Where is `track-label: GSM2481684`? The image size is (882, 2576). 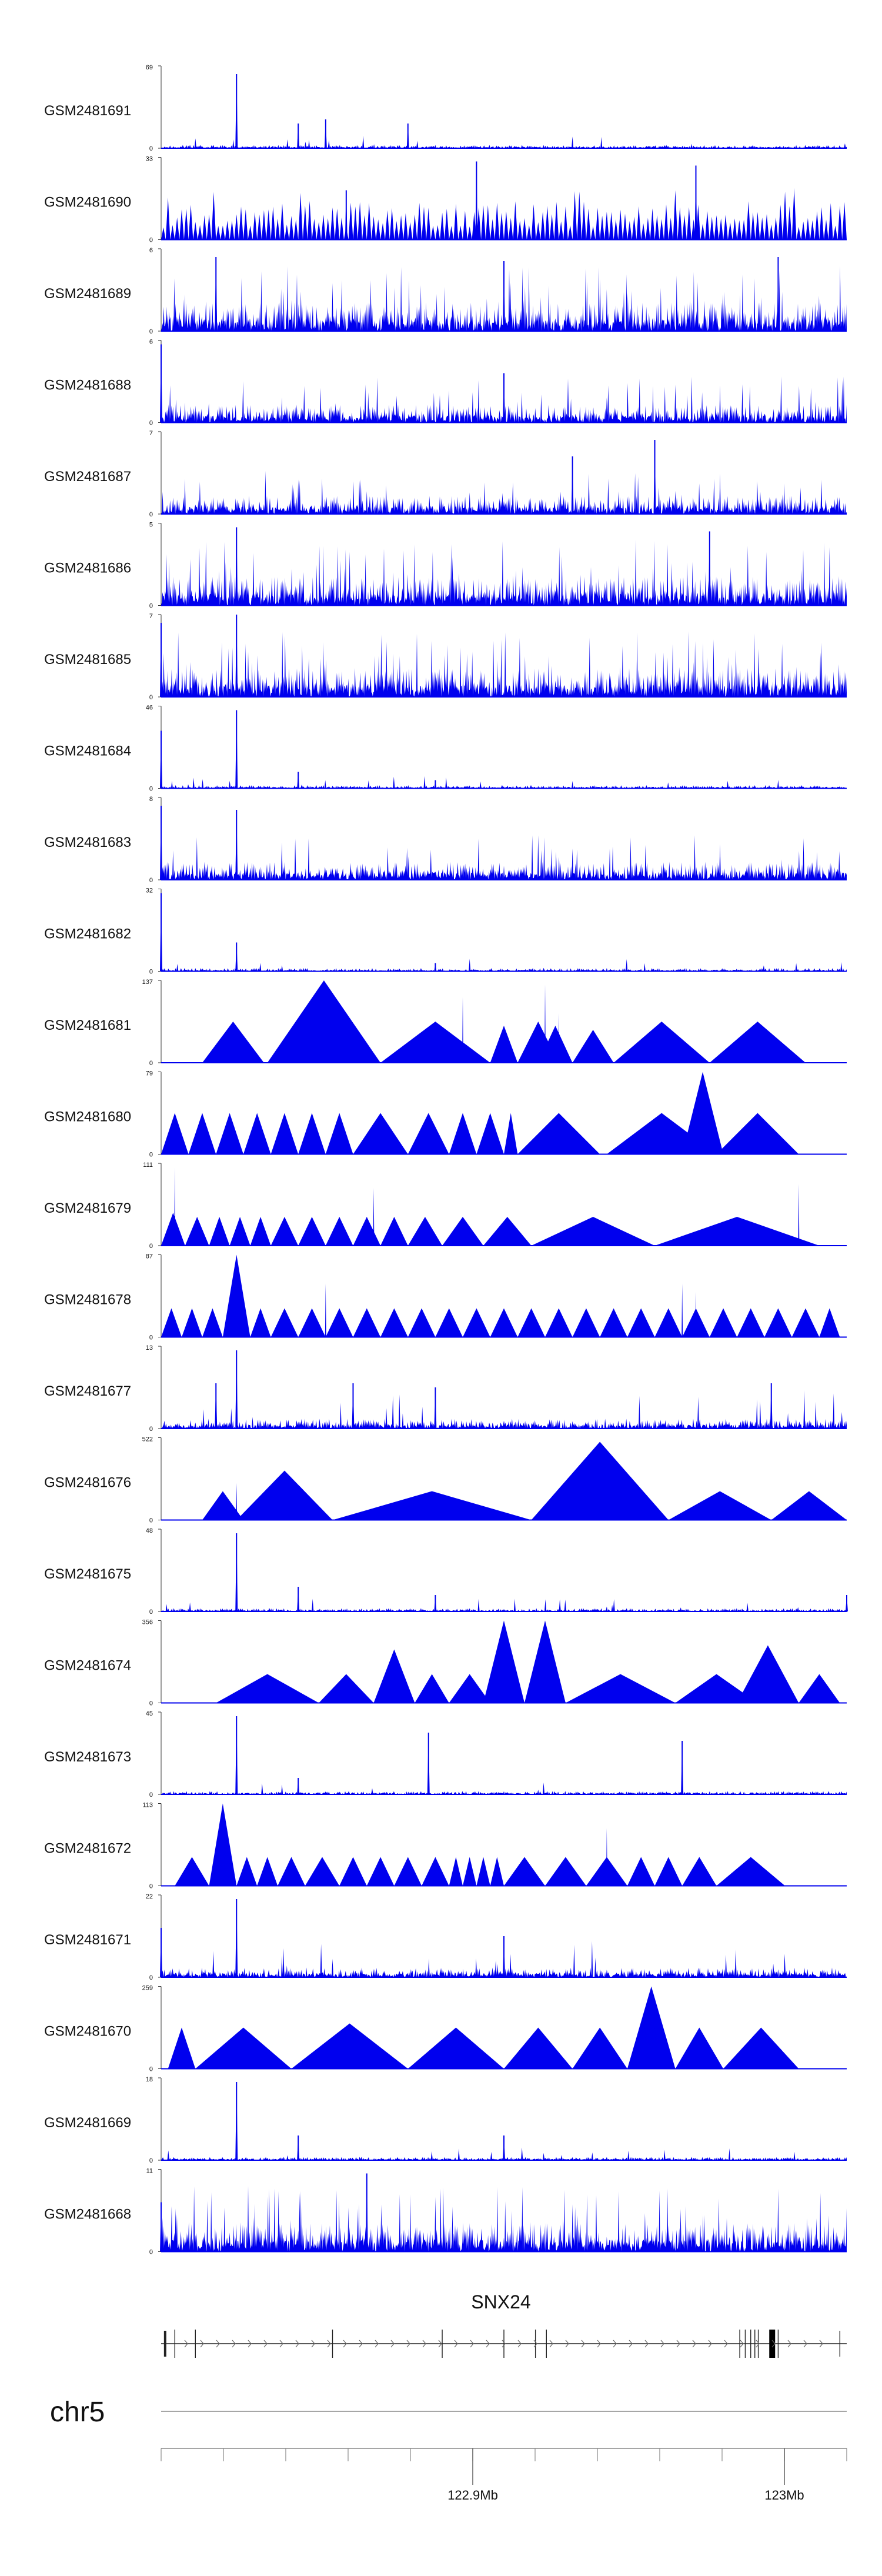 track-label: GSM2481684 is located at coordinates (87, 751).